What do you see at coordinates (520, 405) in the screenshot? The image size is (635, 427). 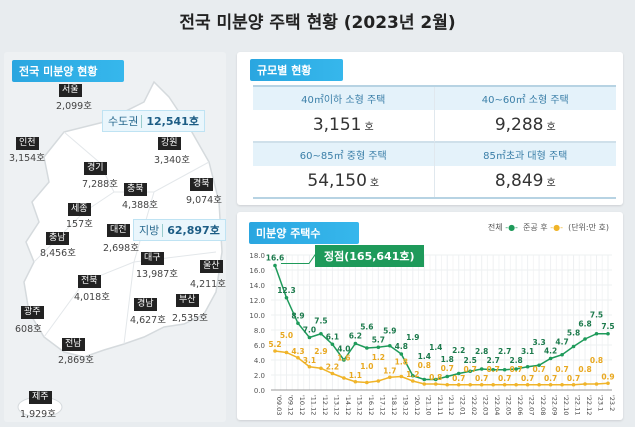 I see `x-tick-label: '22.06` at bounding box center [520, 405].